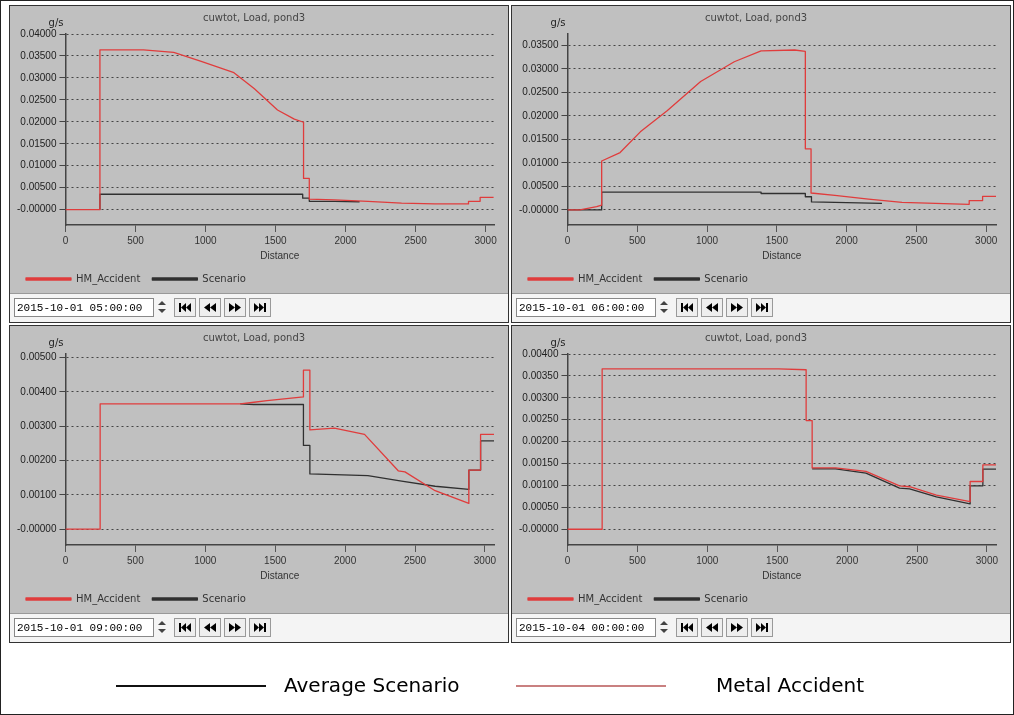 This screenshot has width=1014, height=715. I want to click on y-tick-label: 0.00250, so click(540, 419).